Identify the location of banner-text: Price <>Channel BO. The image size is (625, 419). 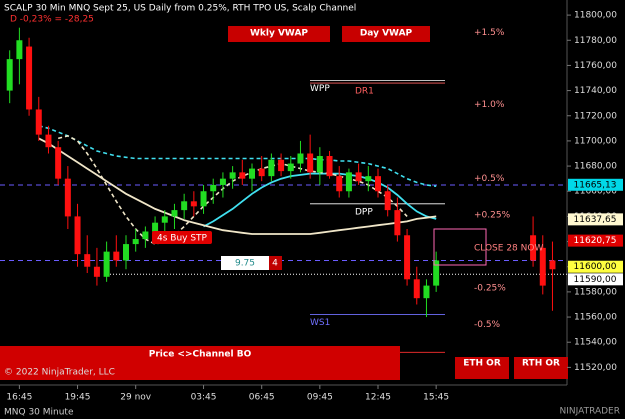
(200, 355).